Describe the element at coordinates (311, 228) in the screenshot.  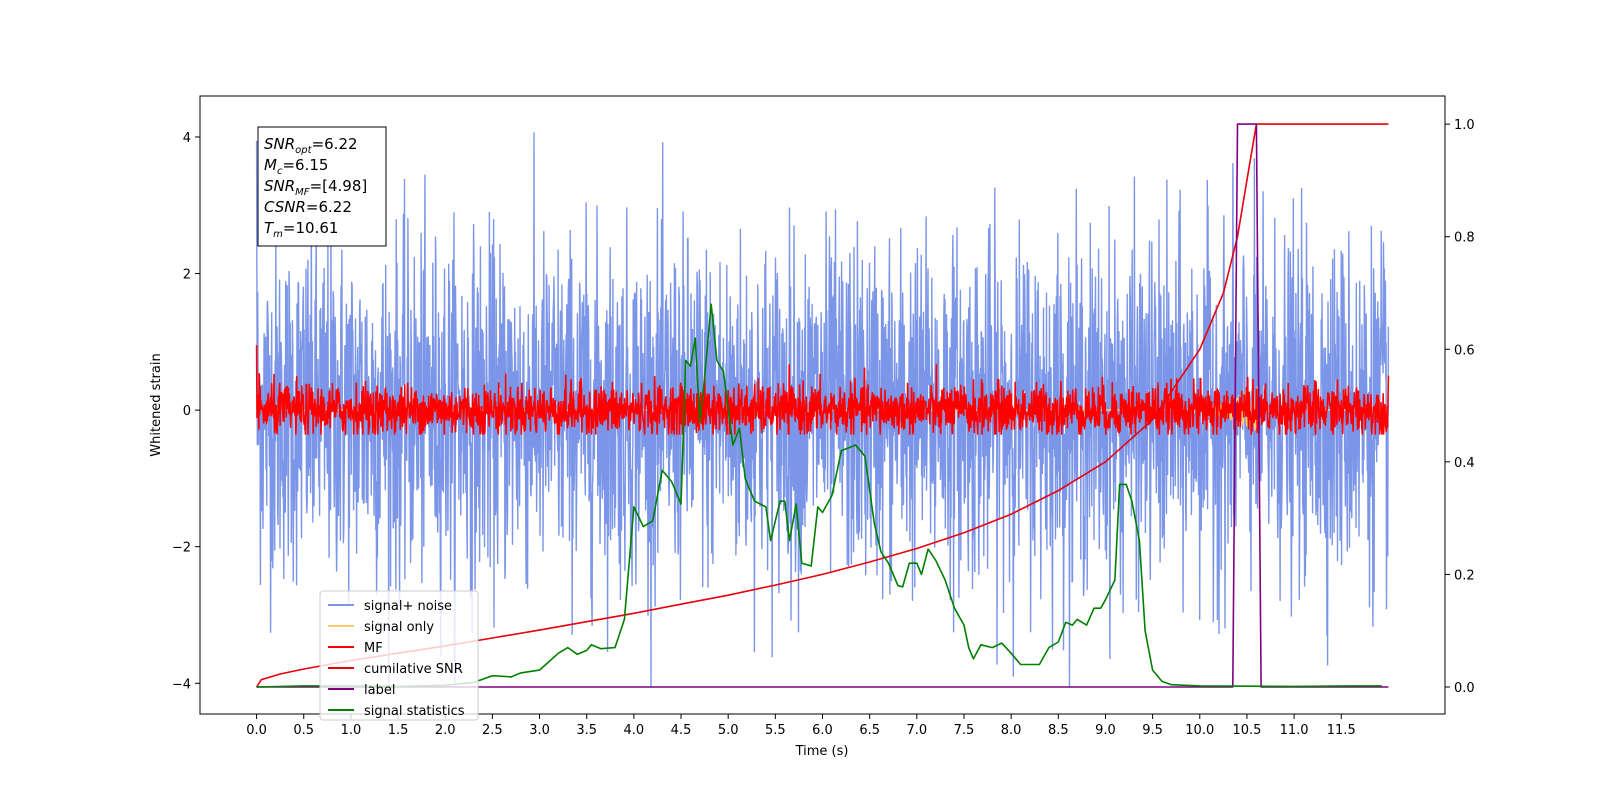
I see `annotation-value: =10.61` at that location.